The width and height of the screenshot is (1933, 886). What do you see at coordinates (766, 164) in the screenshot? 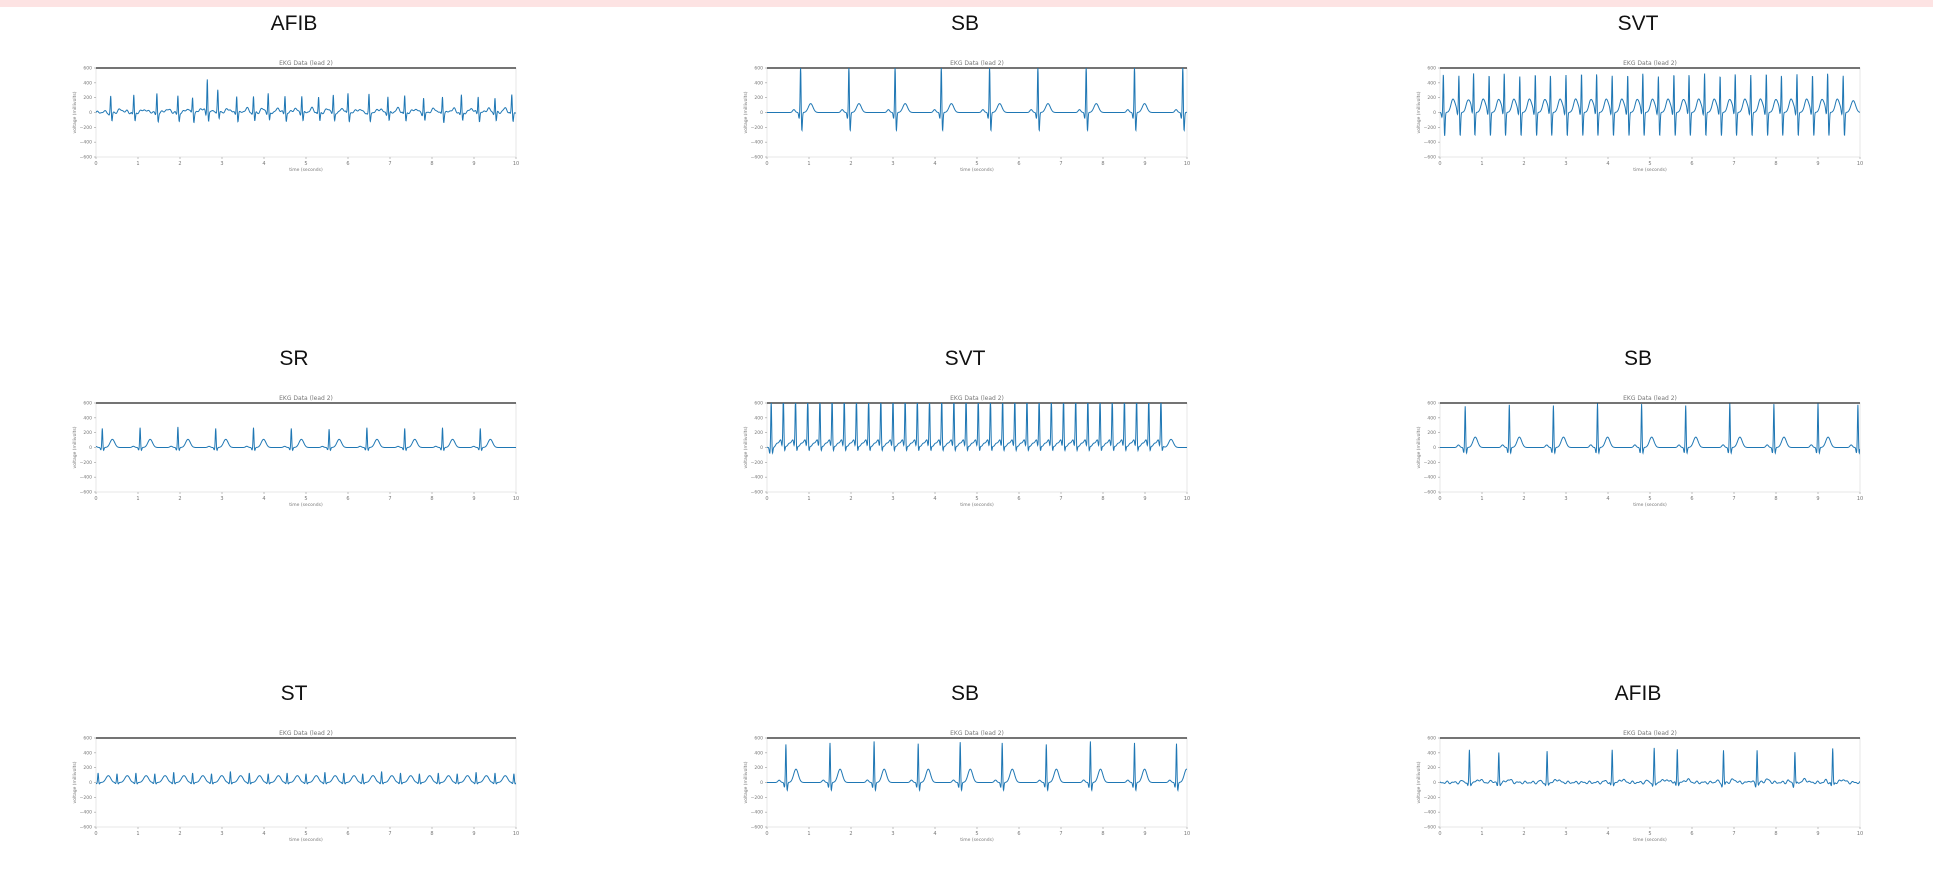
I see `x-tick-label: 0` at bounding box center [766, 164].